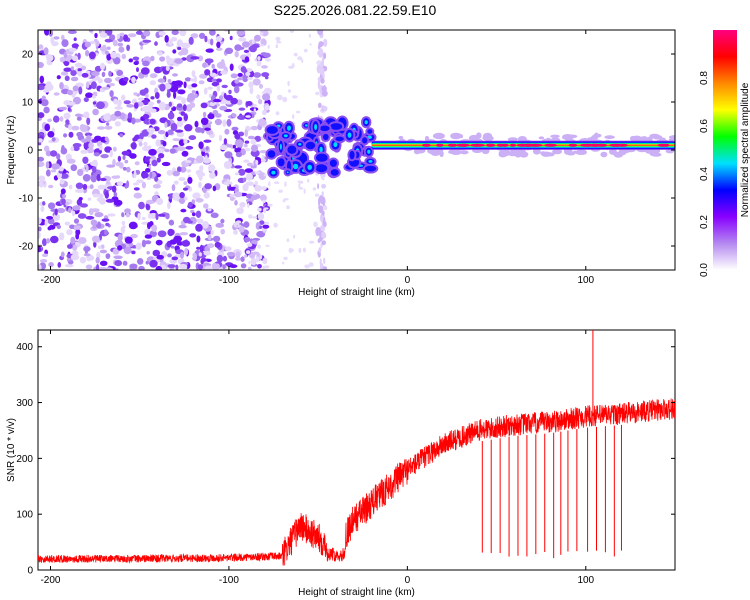 This screenshot has width=750, height=600. I want to click on heatmap-x-tick-label: 0, so click(408, 280).